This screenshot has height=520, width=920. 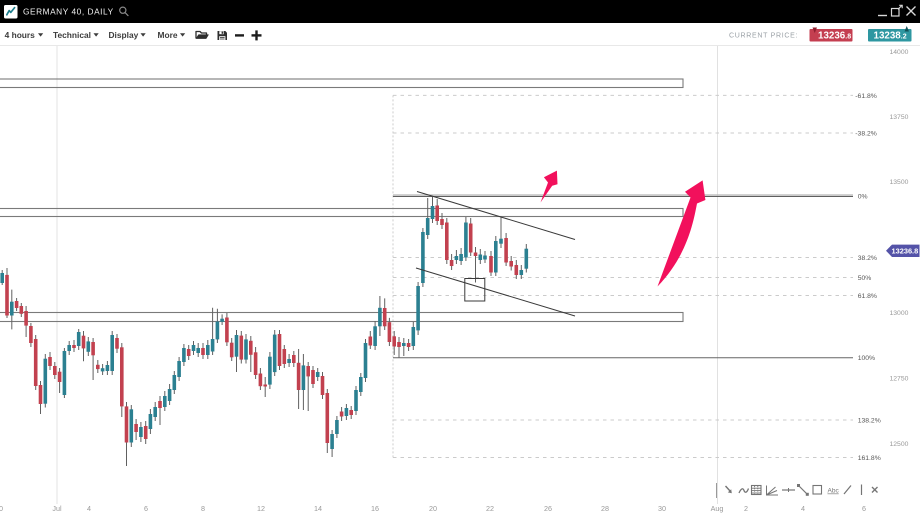 What do you see at coordinates (261, 508) in the screenshot?
I see `svg-text: 12` at bounding box center [261, 508].